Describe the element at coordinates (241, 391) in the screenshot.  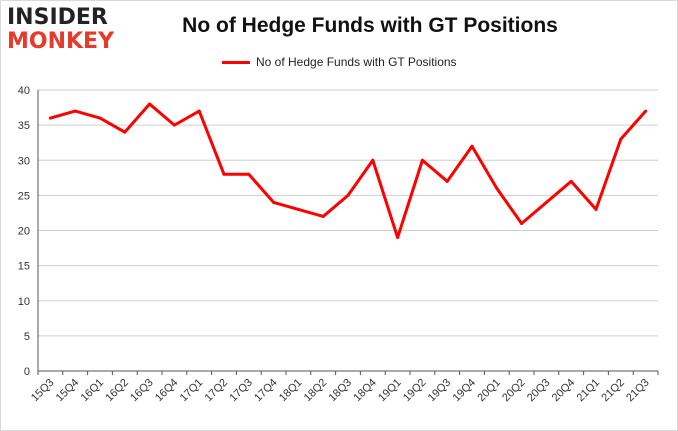
I see `x-tick-label: 17Q3` at that location.